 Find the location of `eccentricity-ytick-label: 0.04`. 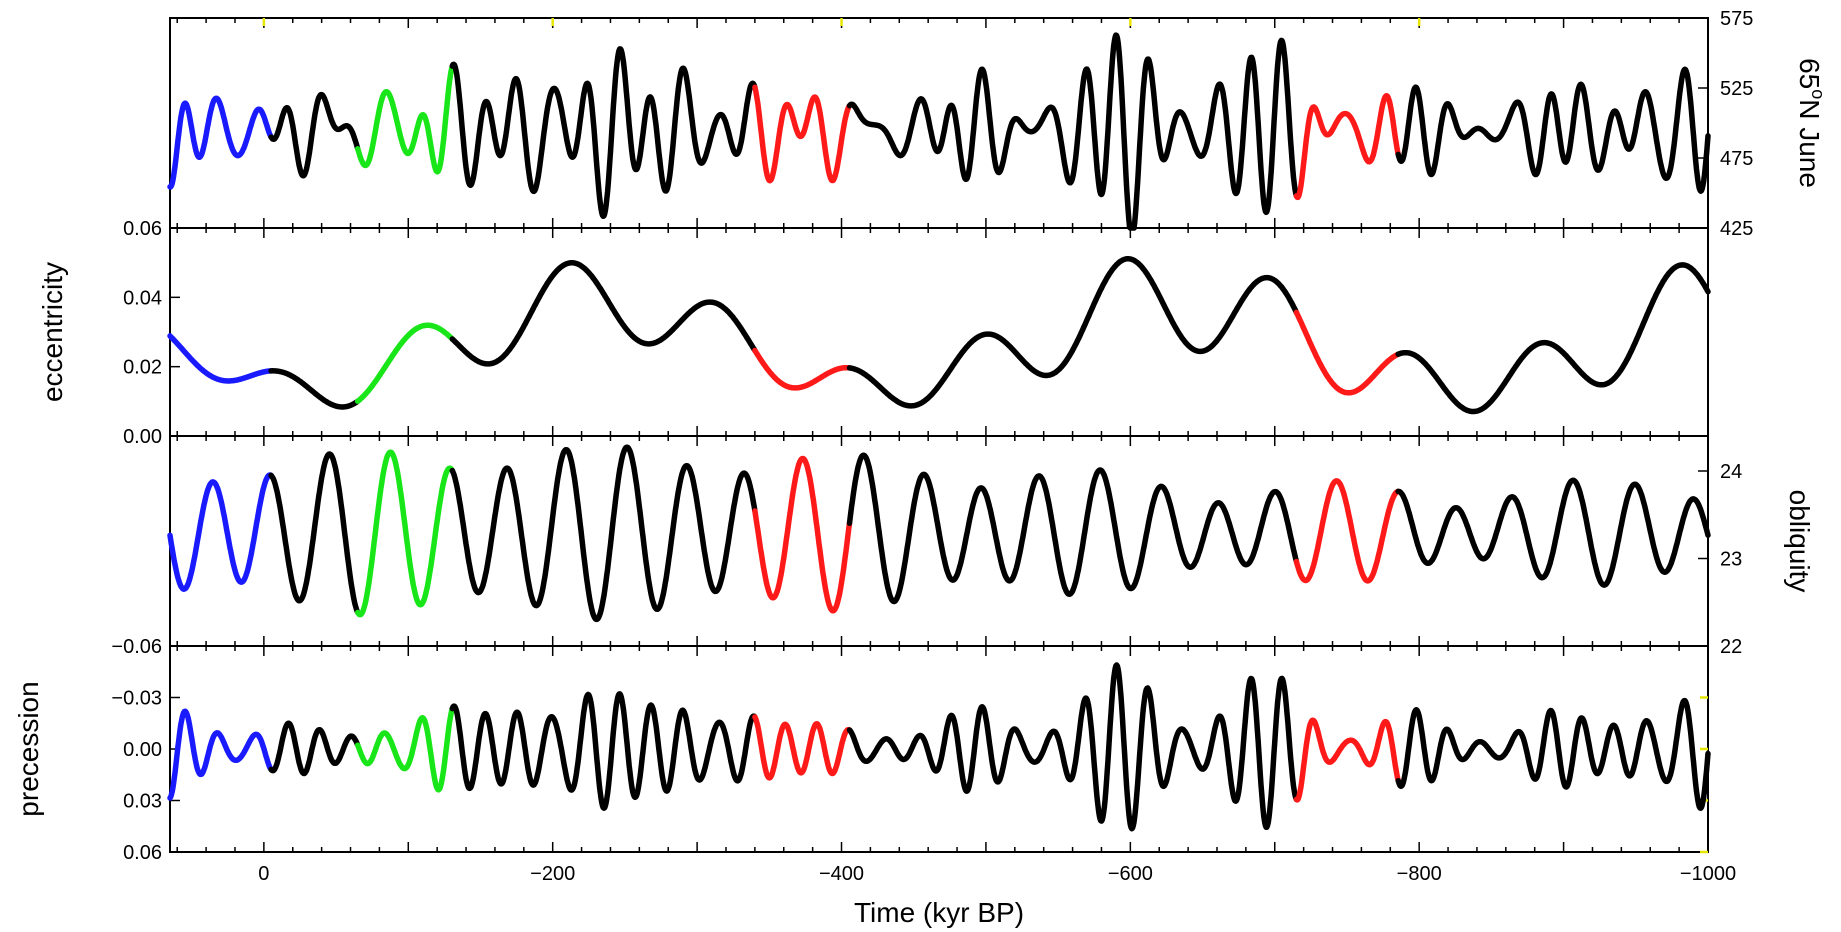

eccentricity-ytick-label: 0.04 is located at coordinates (142, 298).